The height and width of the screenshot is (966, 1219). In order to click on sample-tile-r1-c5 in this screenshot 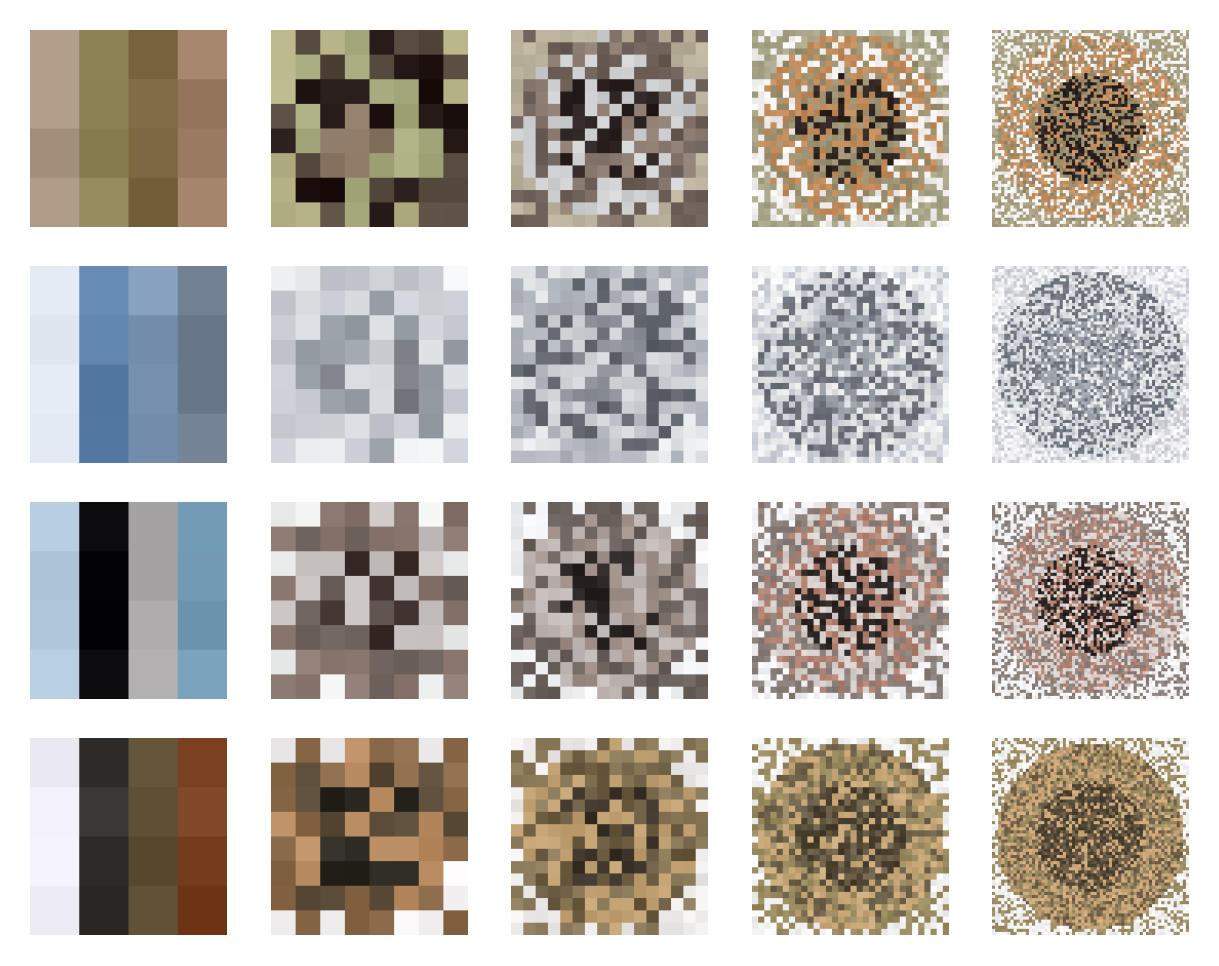, I will do `click(1090, 128)`.